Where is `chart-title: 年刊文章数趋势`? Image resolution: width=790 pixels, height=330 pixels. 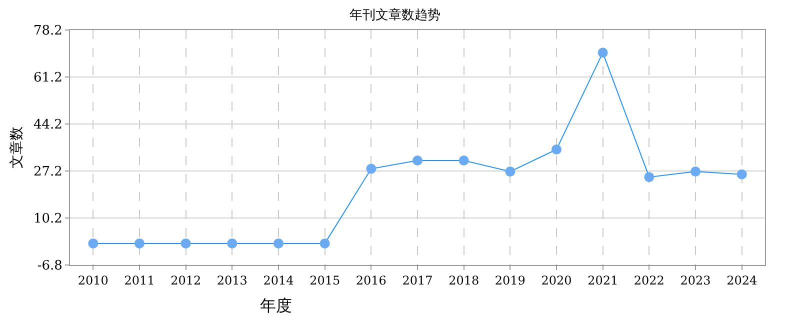 chart-title: 年刊文章数趋势 is located at coordinates (395, 15).